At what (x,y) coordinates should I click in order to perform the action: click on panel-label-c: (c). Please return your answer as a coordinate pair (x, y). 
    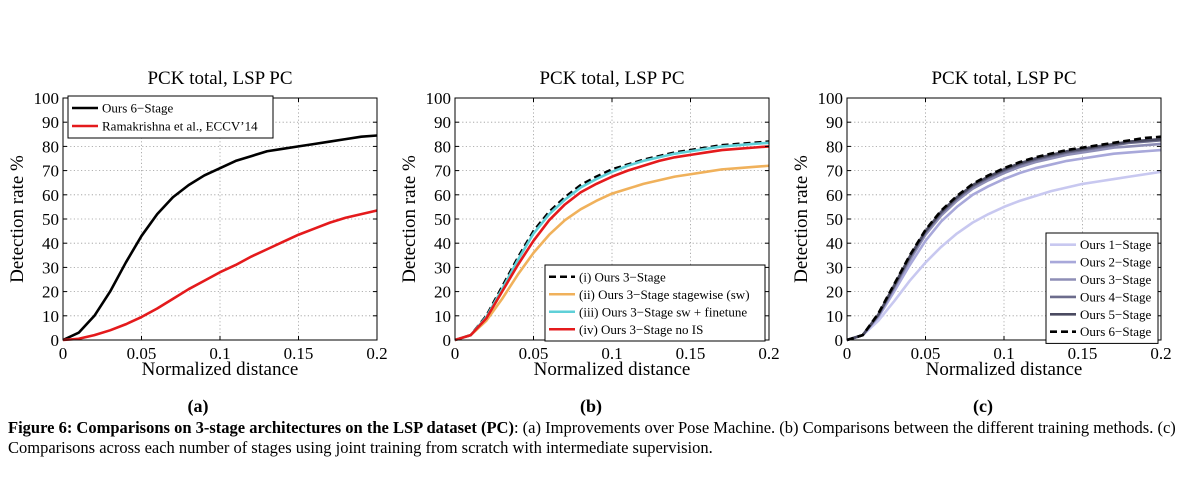
    Looking at the image, I should click on (983, 406).